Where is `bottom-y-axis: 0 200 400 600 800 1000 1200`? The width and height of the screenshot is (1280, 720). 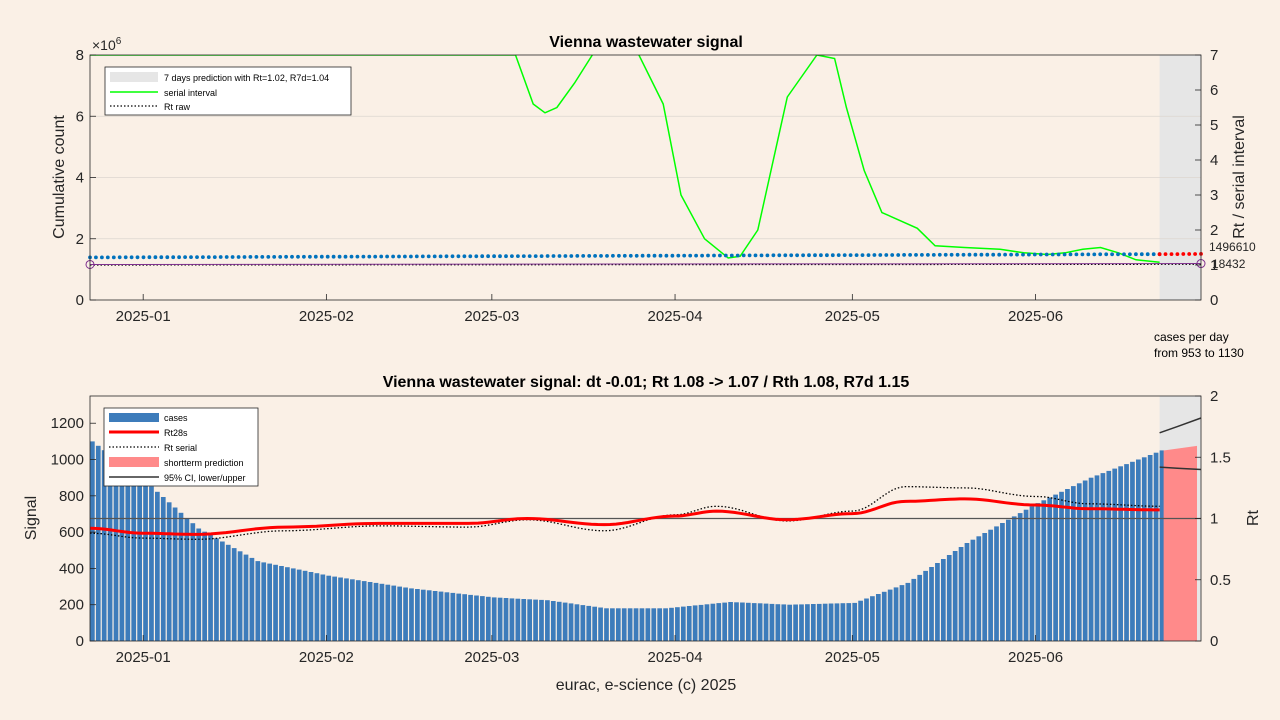 bottom-y-axis: 0 200 400 600 800 1000 1200 is located at coordinates (73, 532).